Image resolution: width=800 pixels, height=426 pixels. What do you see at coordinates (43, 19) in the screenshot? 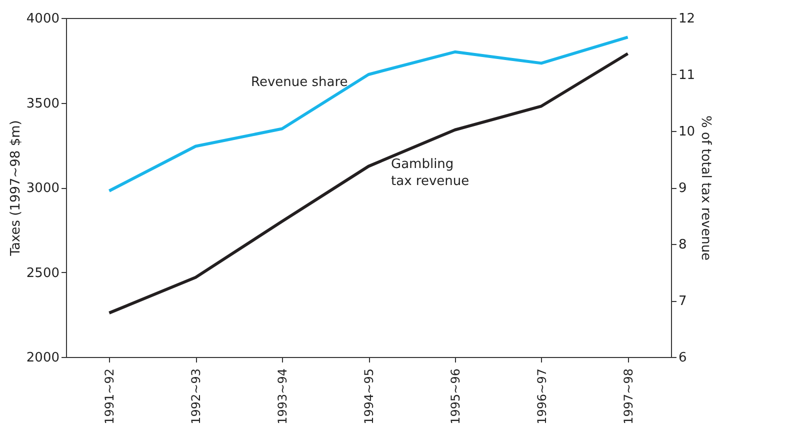
I see `y-tick-label: 4000` at bounding box center [43, 19].